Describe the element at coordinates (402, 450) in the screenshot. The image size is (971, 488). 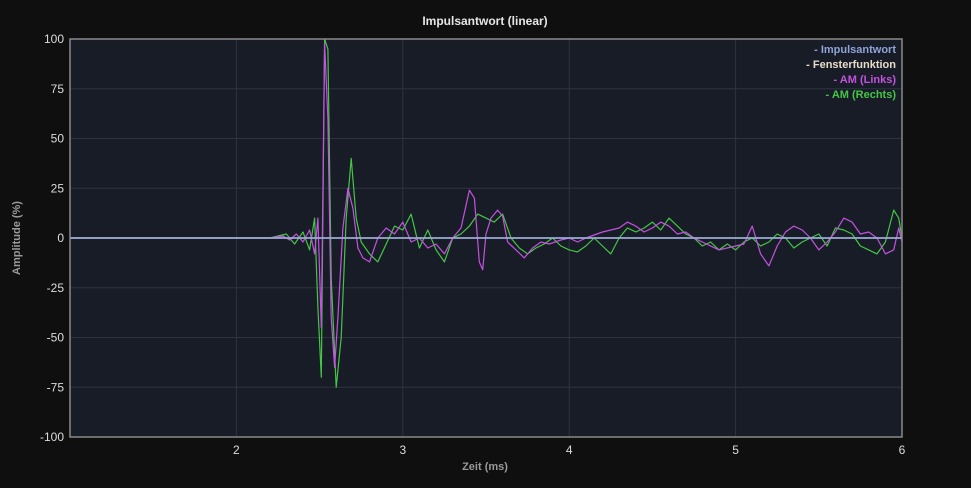
I see `x-tick-label: 3` at that location.